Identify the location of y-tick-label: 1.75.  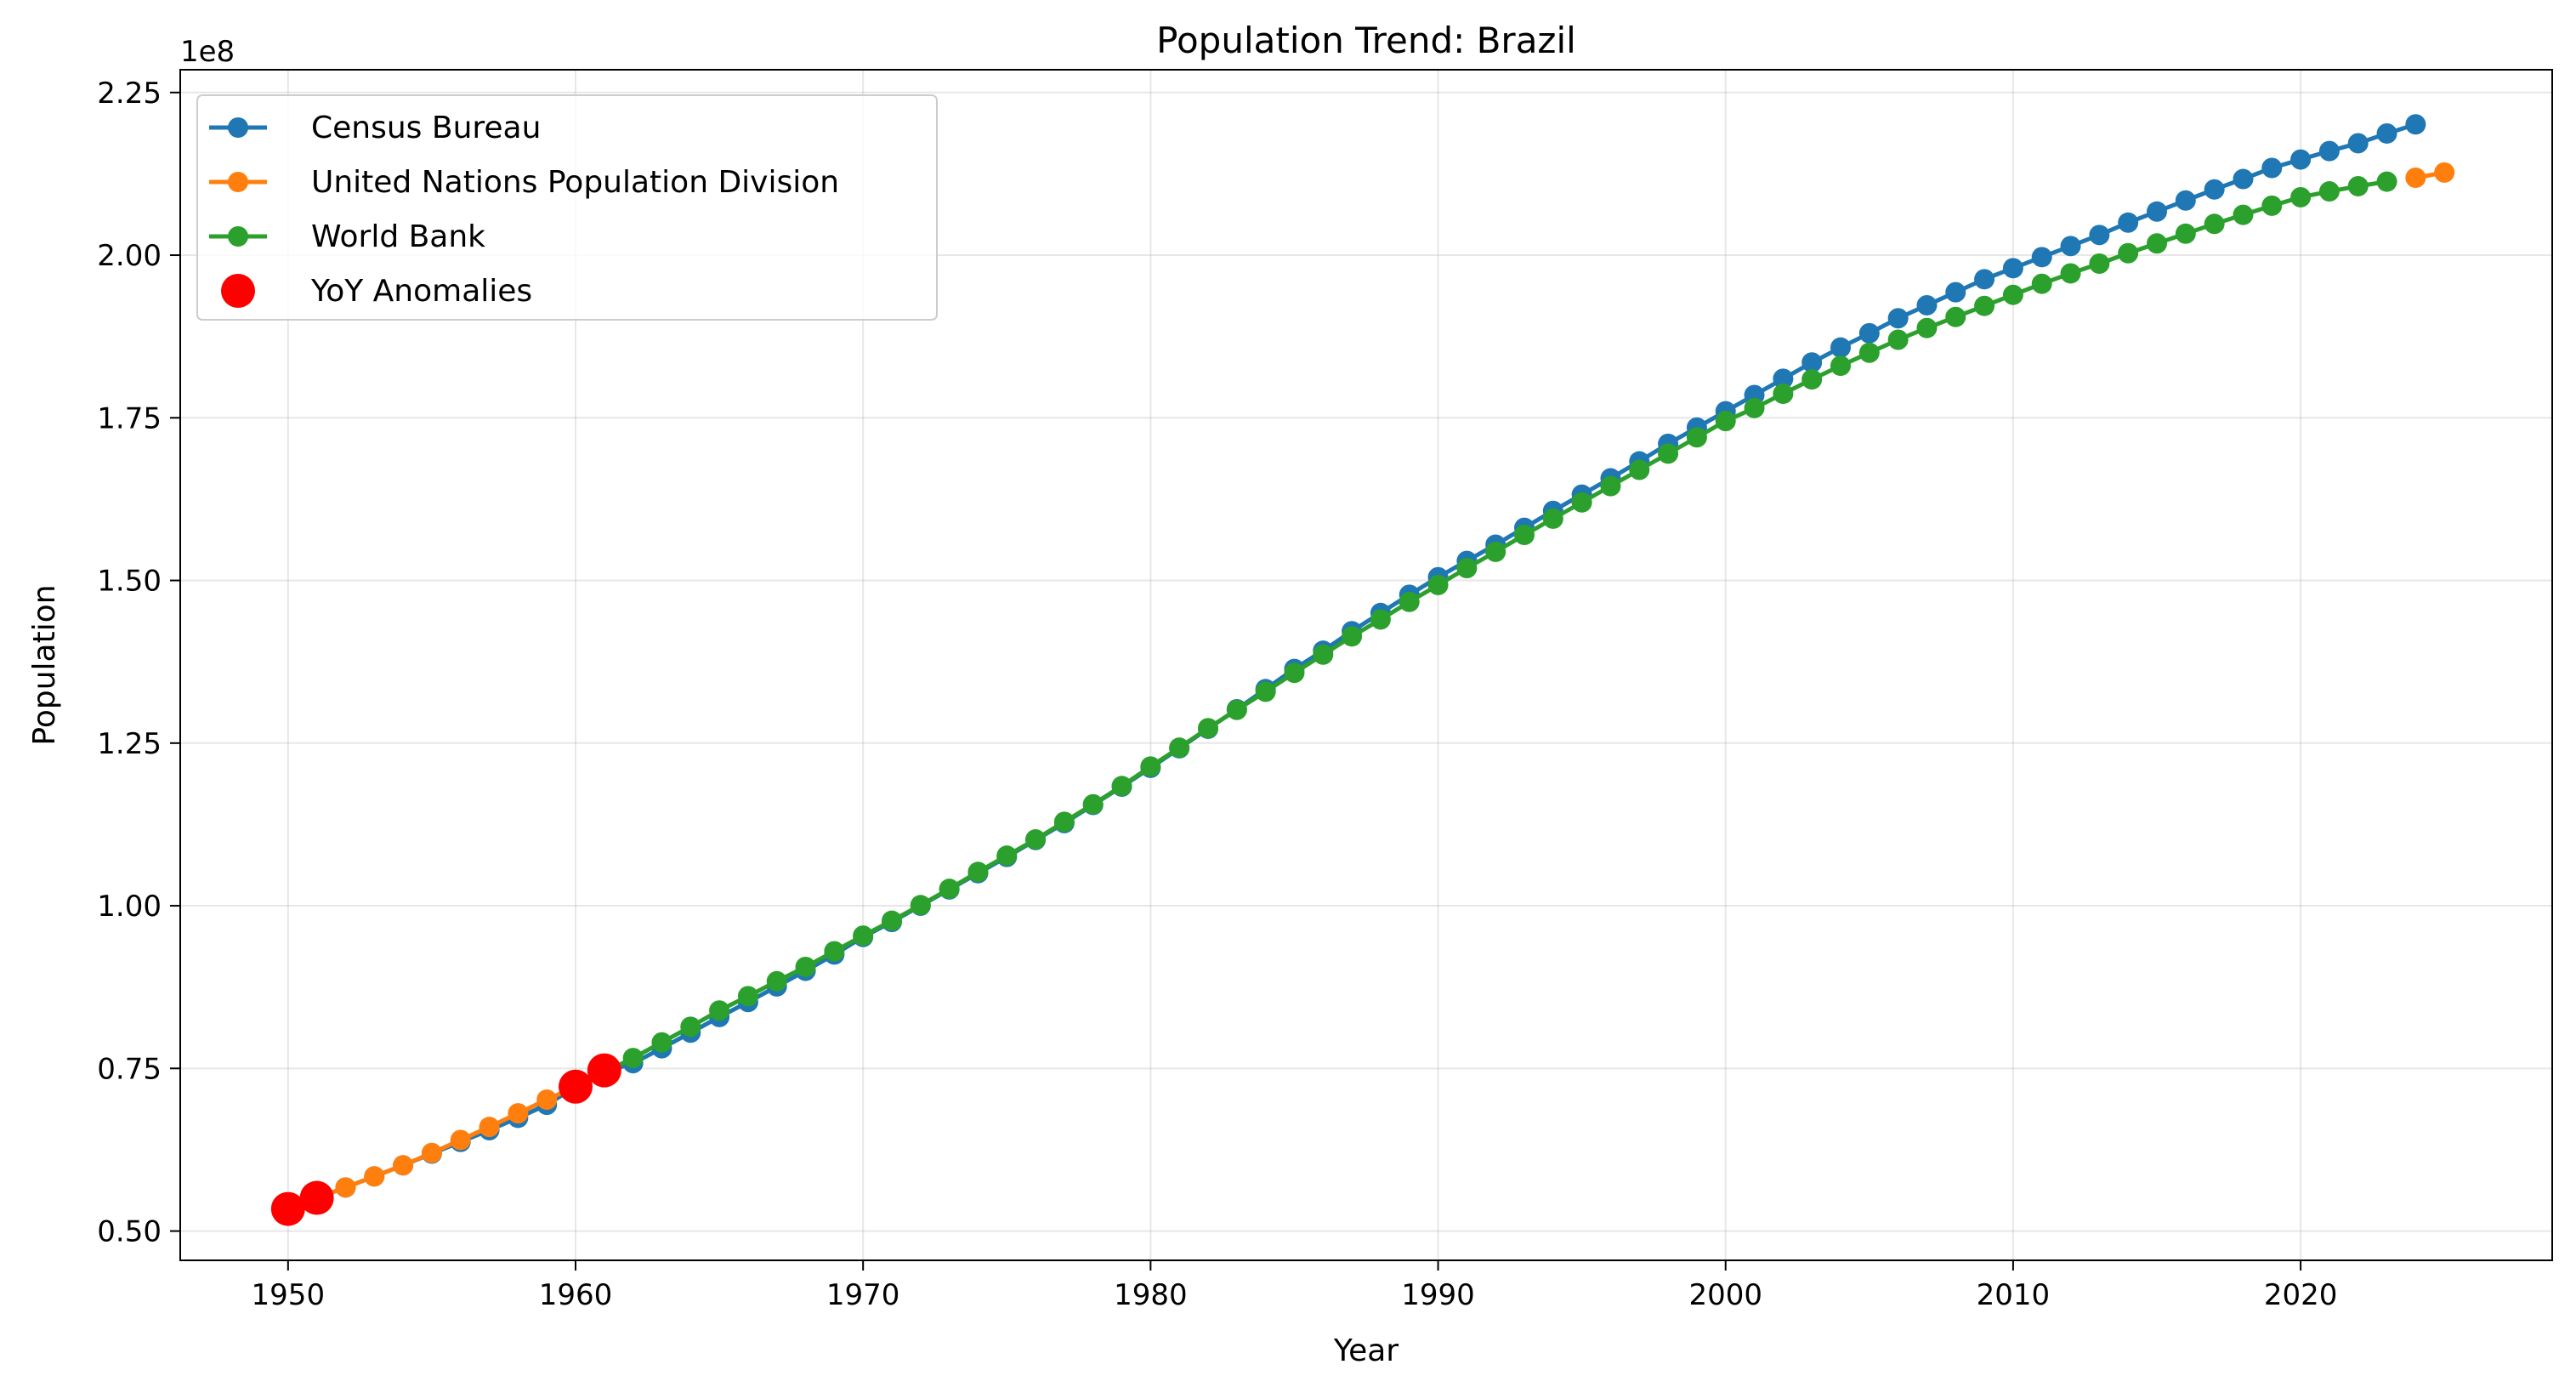
(130, 418).